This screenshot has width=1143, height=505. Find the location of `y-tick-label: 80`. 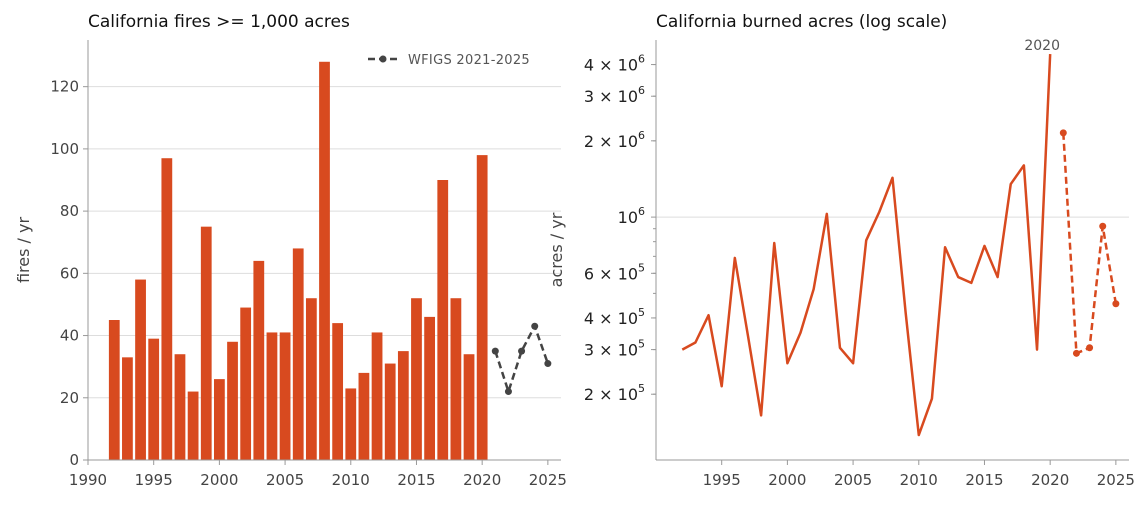

y-tick-label: 80 is located at coordinates (69, 211).